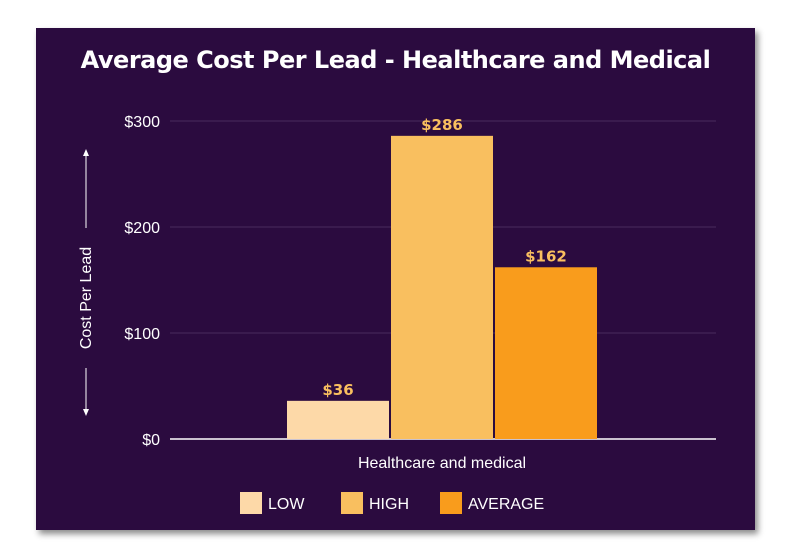 This screenshot has height=560, width=793. What do you see at coordinates (86, 412) in the screenshot?
I see `arrow-down-icon` at bounding box center [86, 412].